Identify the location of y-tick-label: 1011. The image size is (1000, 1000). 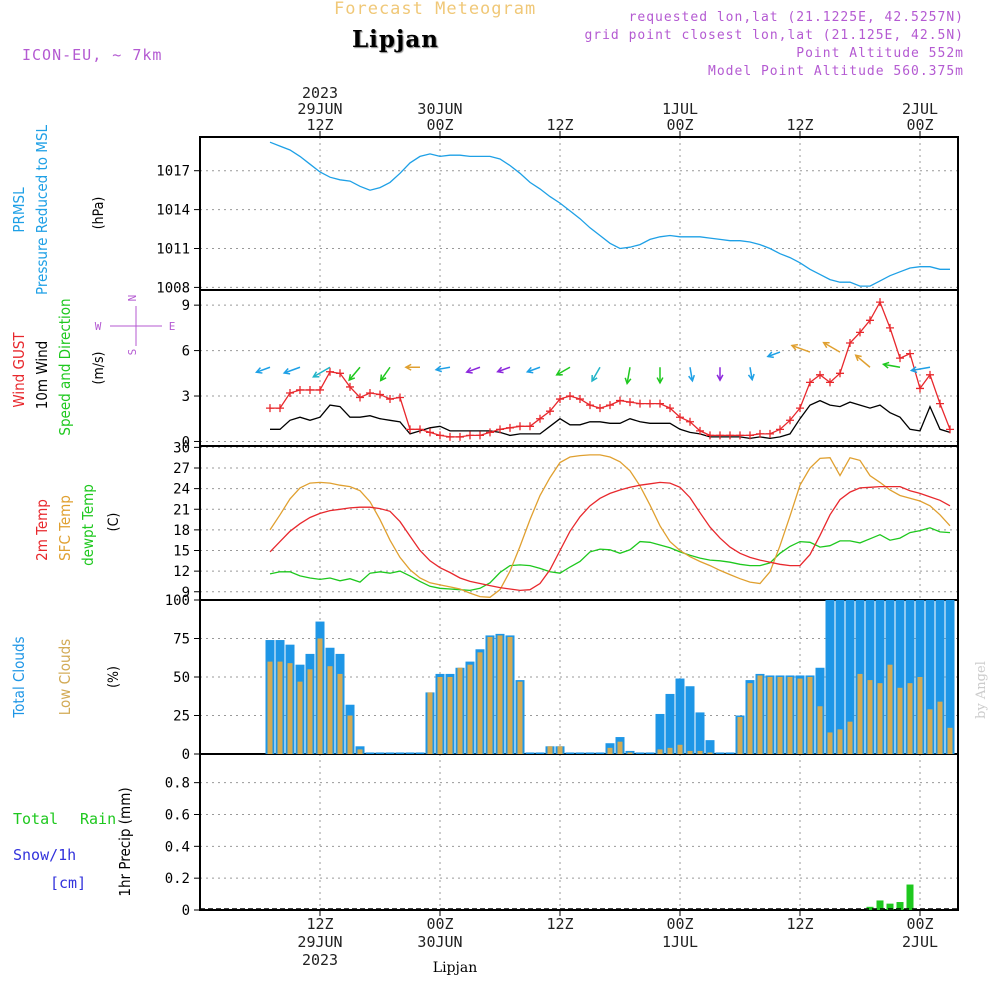
(173, 250).